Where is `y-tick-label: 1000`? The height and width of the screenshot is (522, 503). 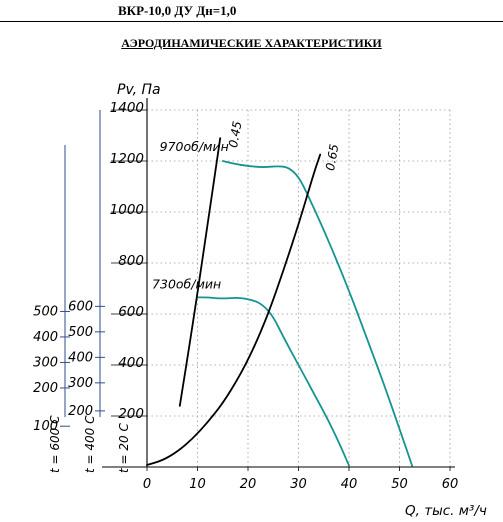 y-tick-label: 1000 is located at coordinates (127, 210).